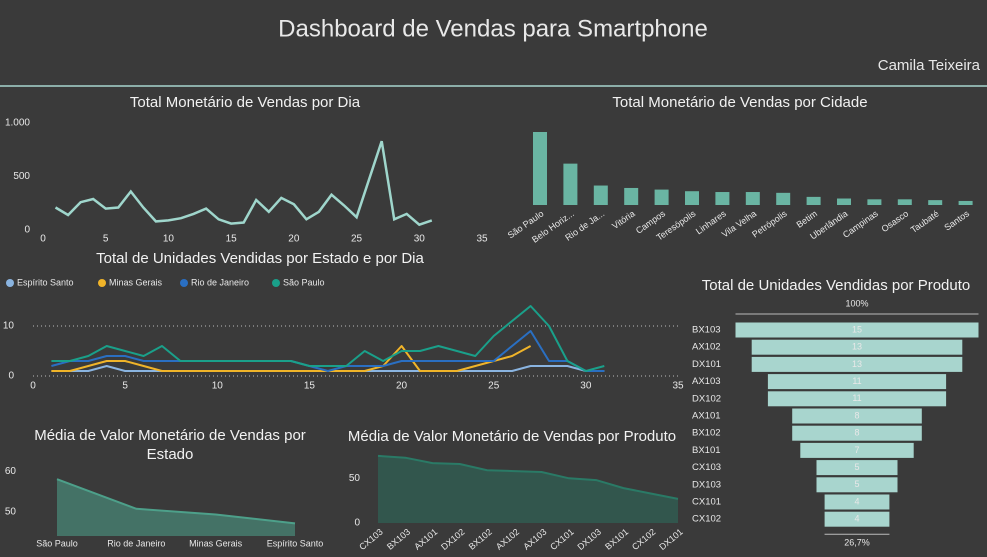 This screenshot has height=557, width=987. Describe the element at coordinates (671, 539) in the screenshot. I see `x-tick-label: DX101` at that location.